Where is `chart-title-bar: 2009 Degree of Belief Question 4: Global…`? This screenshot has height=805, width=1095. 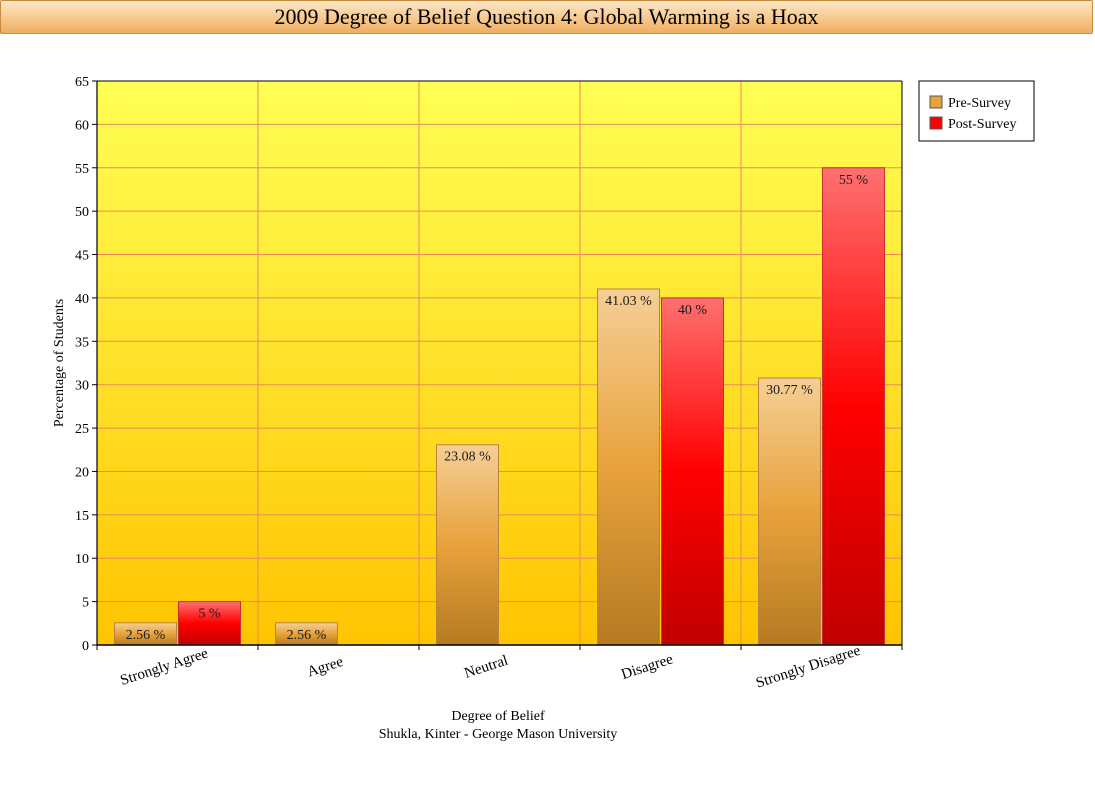
chart-title-bar: 2009 Degree of Belief Question 4: Global… is located at coordinates (546, 17).